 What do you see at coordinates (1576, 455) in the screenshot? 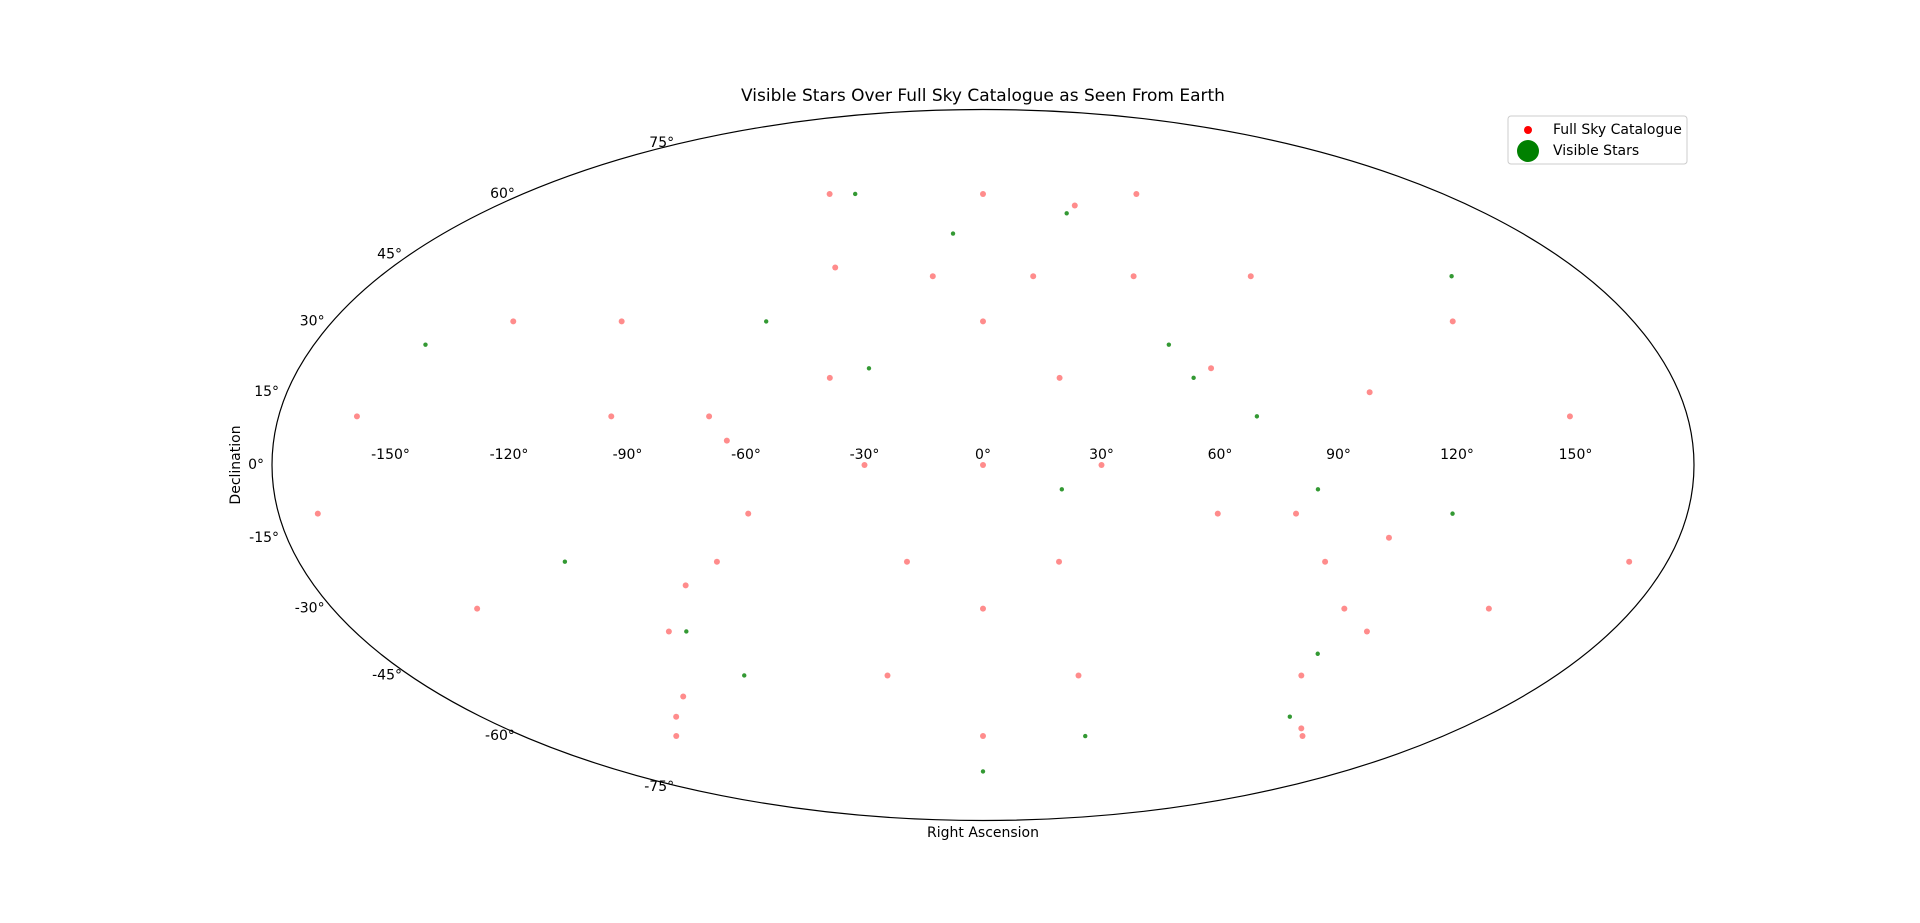
I see `x-tick-label: 150°` at bounding box center [1576, 455].